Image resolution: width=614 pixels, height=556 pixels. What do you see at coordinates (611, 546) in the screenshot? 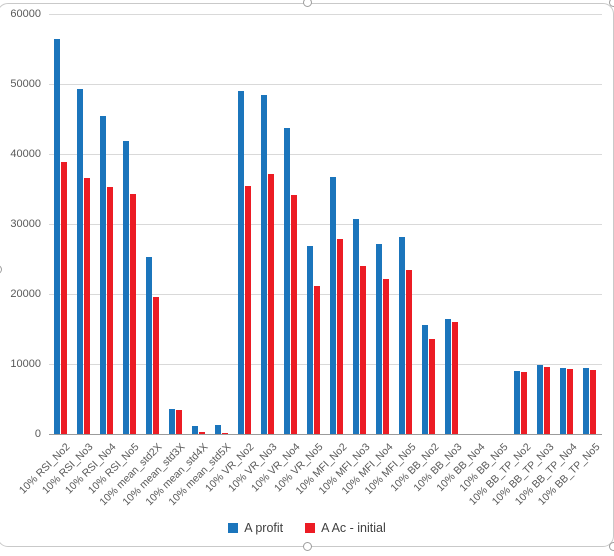
I see `selection-handle-bottom-right` at bounding box center [611, 546].